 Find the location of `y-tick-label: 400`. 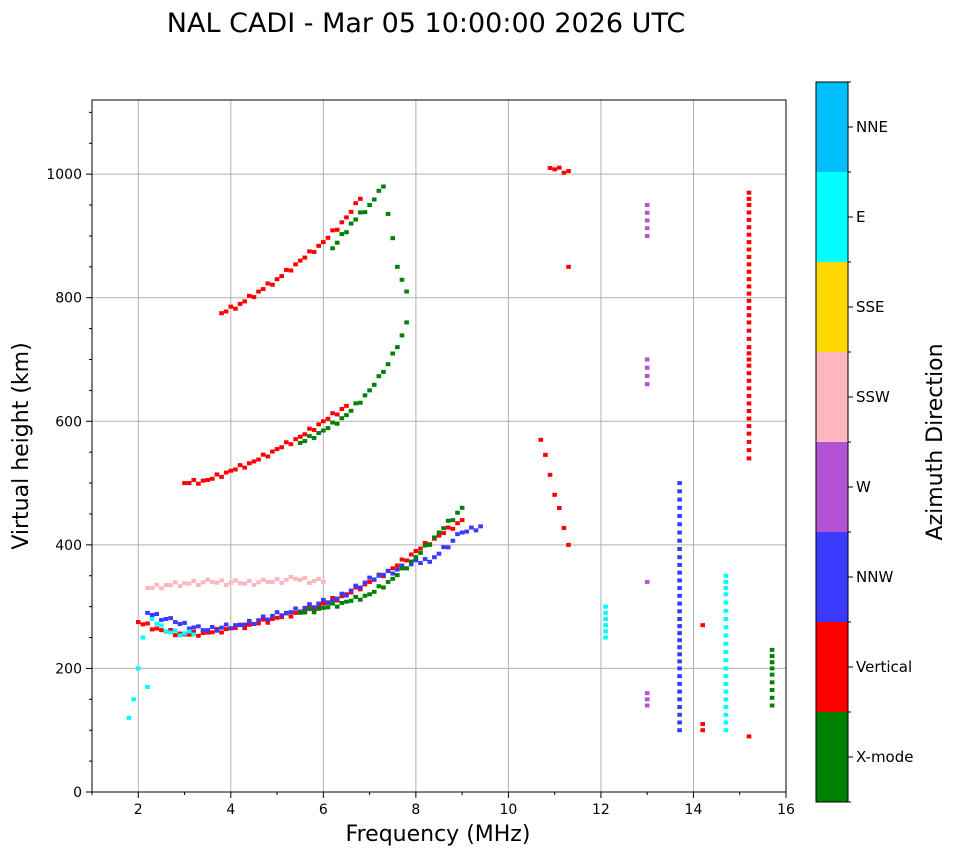

y-tick-label: 400 is located at coordinates (68, 546).